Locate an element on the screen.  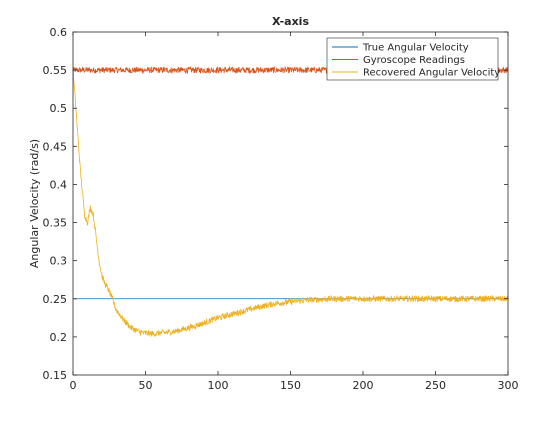
y-tick-label: 0.6 is located at coordinates (59, 32).